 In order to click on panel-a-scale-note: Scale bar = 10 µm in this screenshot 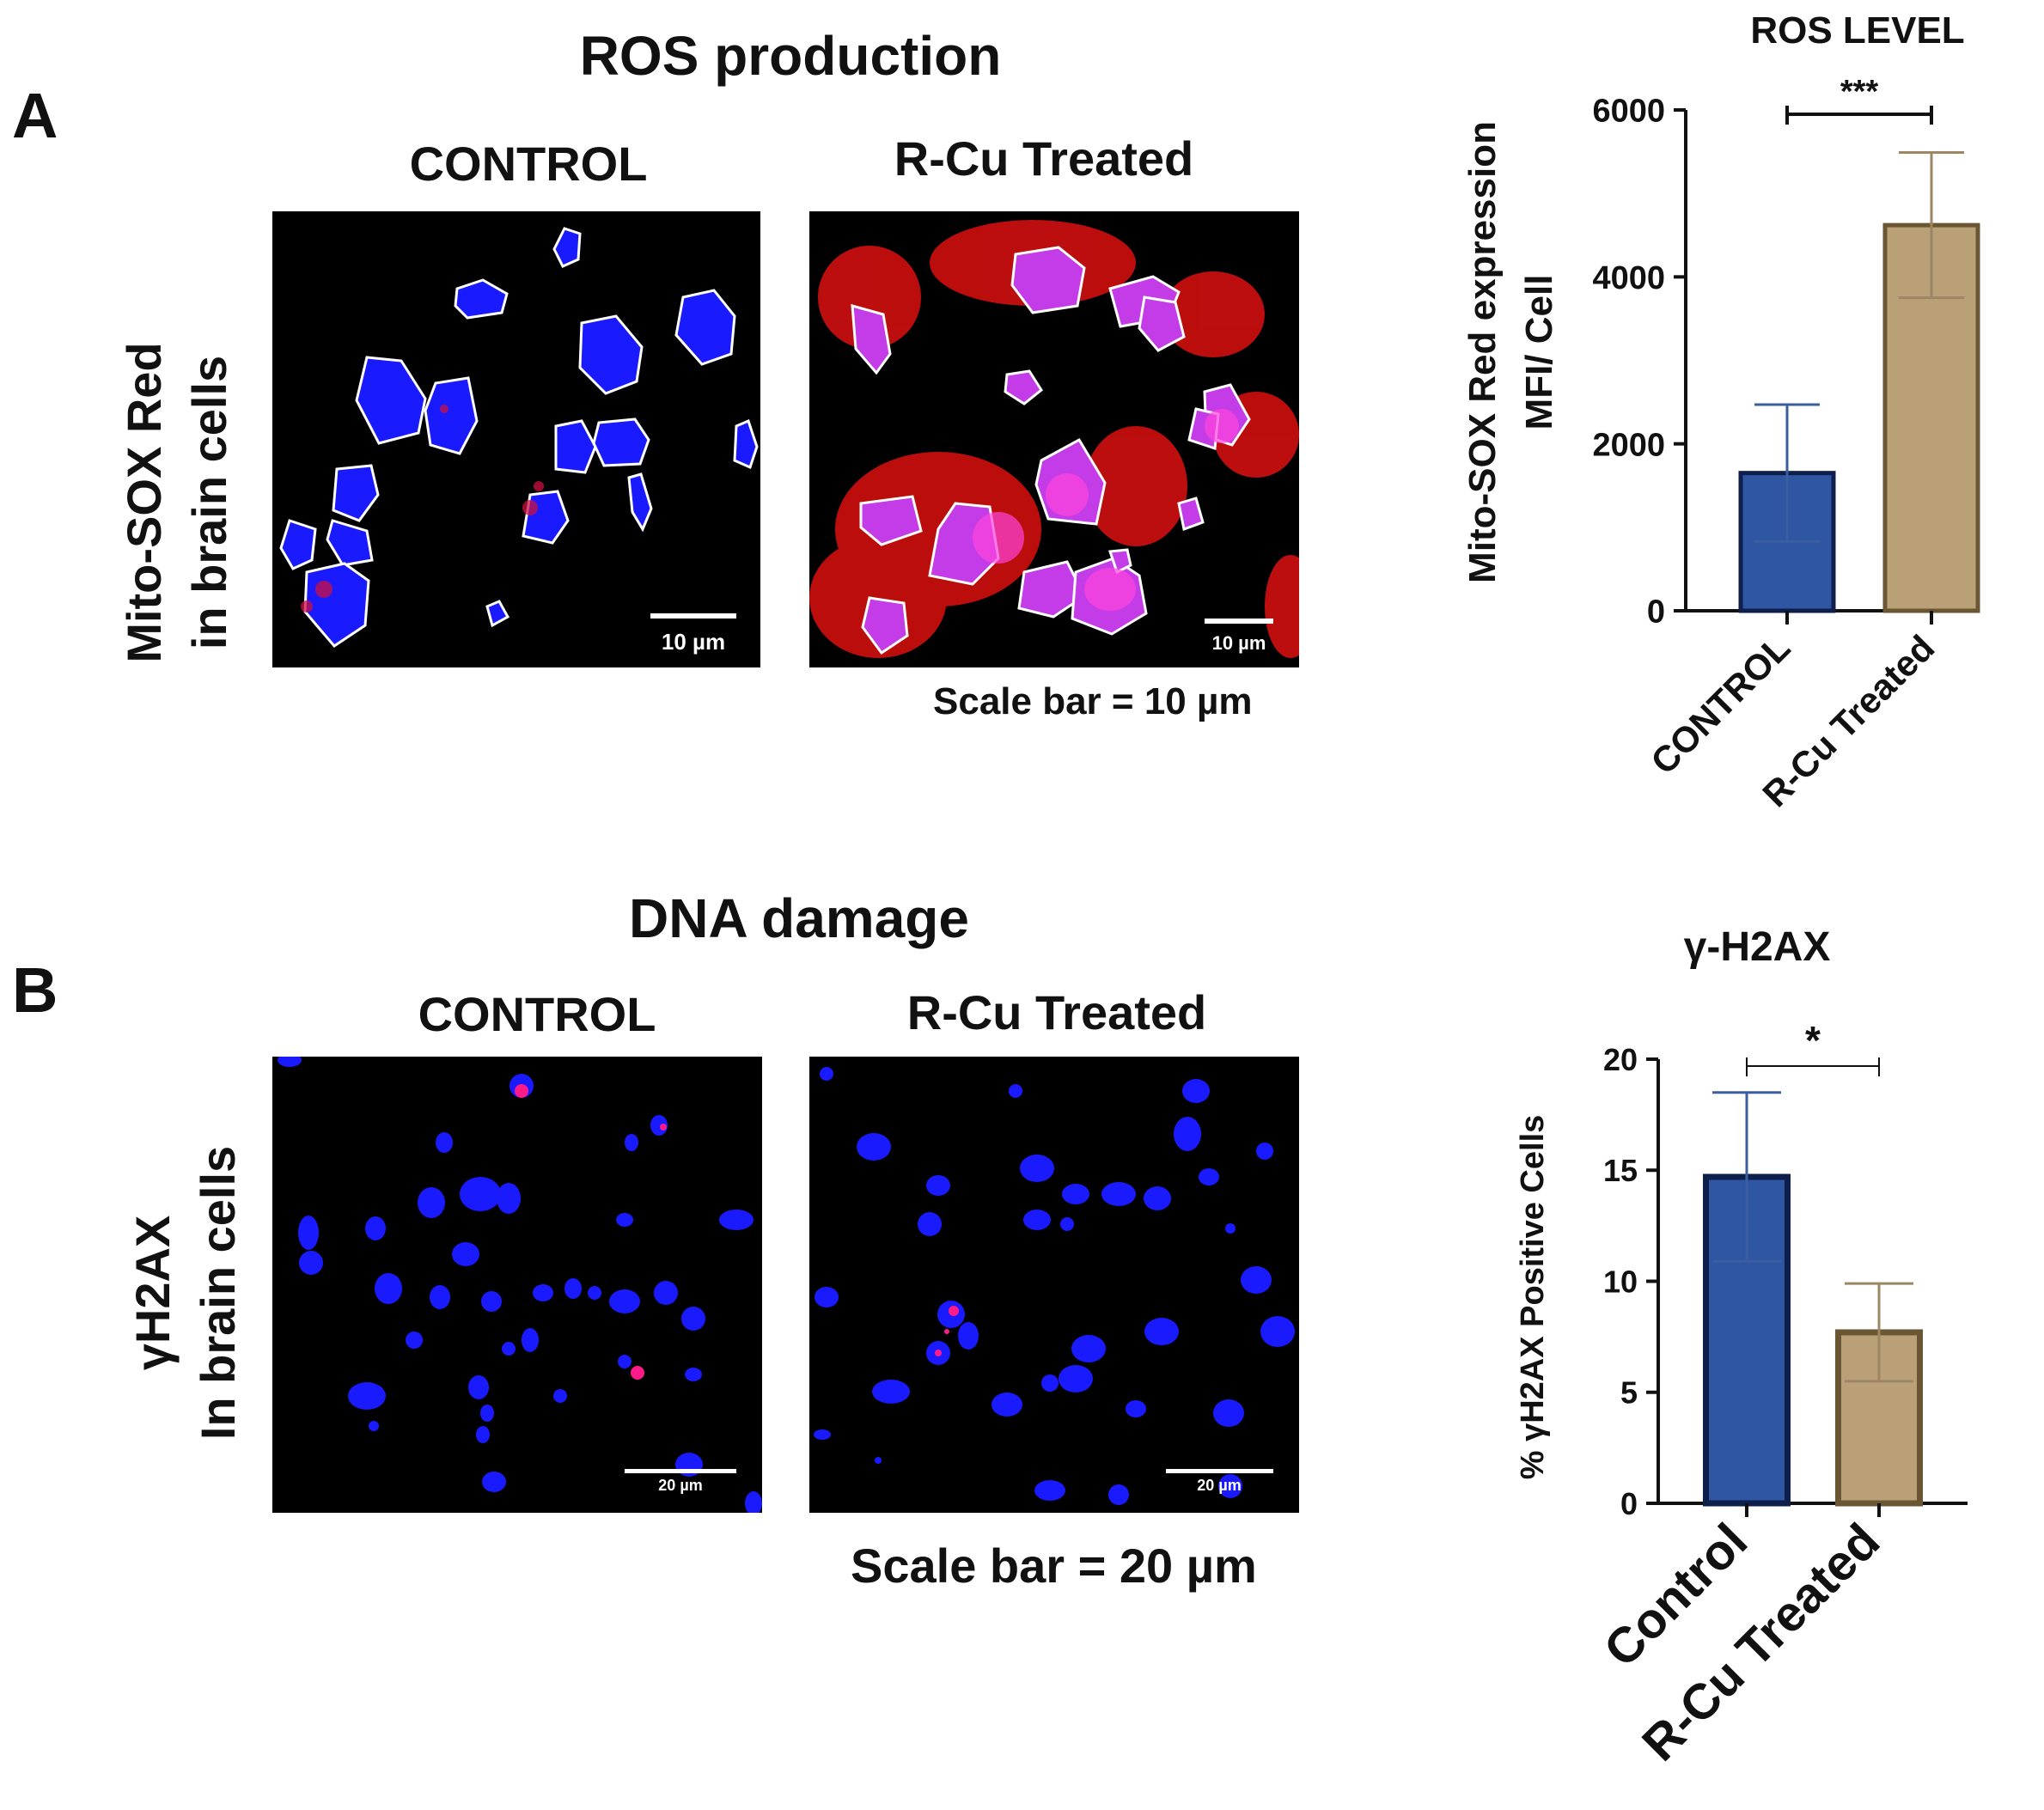, I will do `click(1093, 701)`.